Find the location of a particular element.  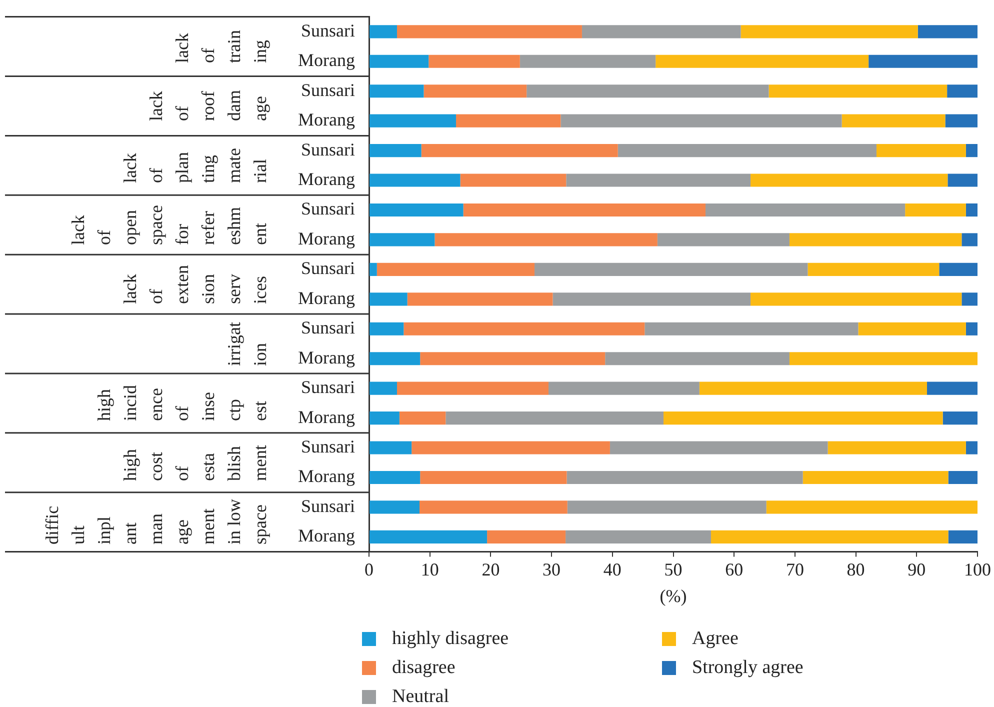

text: lack of open space for refer eshm ent is located at coordinates (169, 224).